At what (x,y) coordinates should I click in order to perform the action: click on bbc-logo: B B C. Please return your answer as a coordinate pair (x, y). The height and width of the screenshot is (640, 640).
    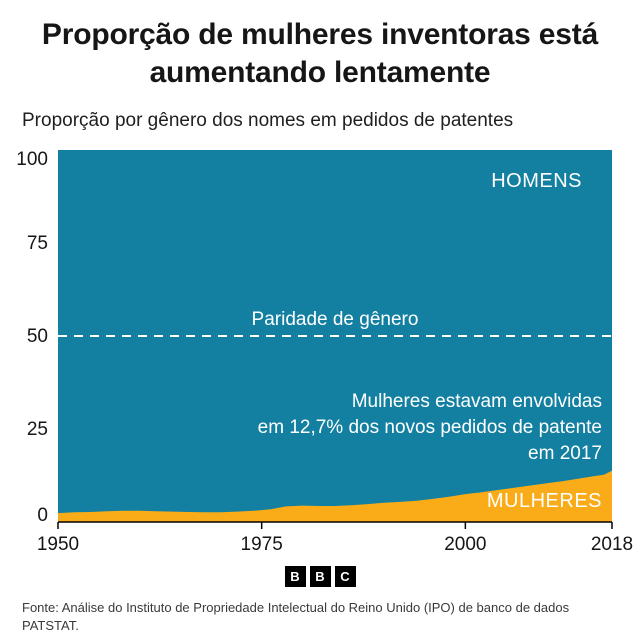
    Looking at the image, I should click on (320, 576).